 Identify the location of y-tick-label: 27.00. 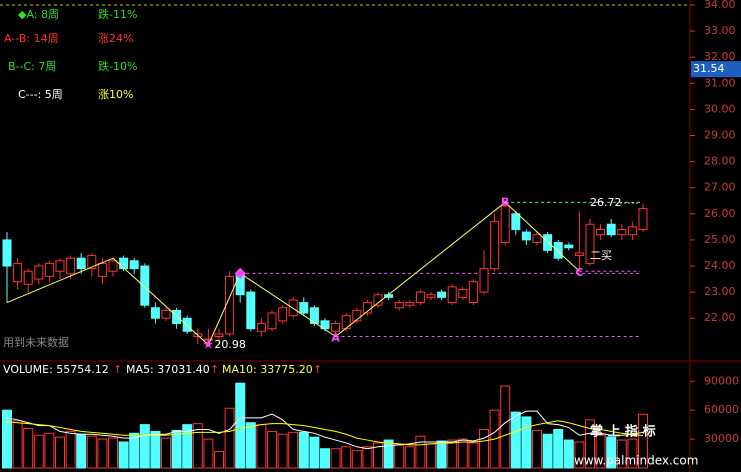
(720, 187).